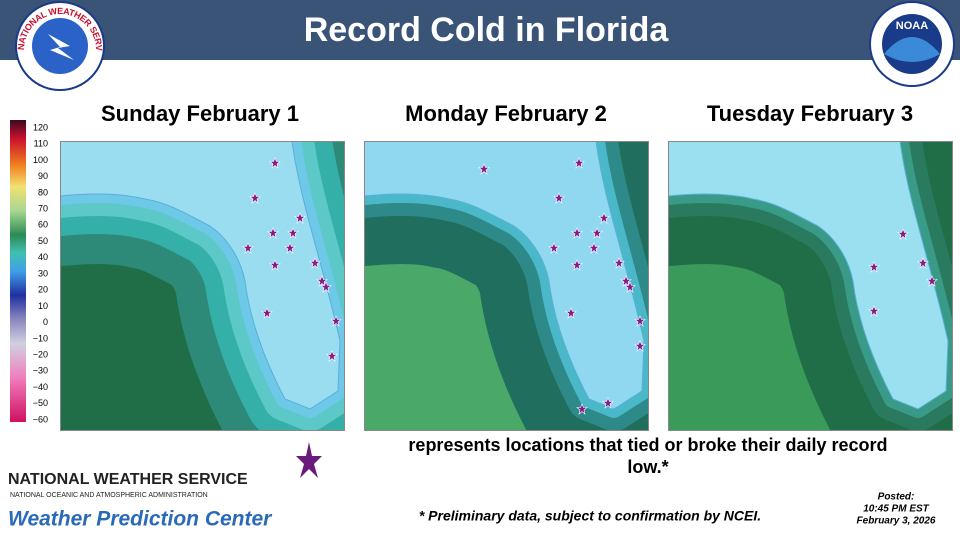 This screenshot has width=960, height=540. What do you see at coordinates (810, 113) in the screenshot?
I see `panel-title: Tuesday February 3` at bounding box center [810, 113].